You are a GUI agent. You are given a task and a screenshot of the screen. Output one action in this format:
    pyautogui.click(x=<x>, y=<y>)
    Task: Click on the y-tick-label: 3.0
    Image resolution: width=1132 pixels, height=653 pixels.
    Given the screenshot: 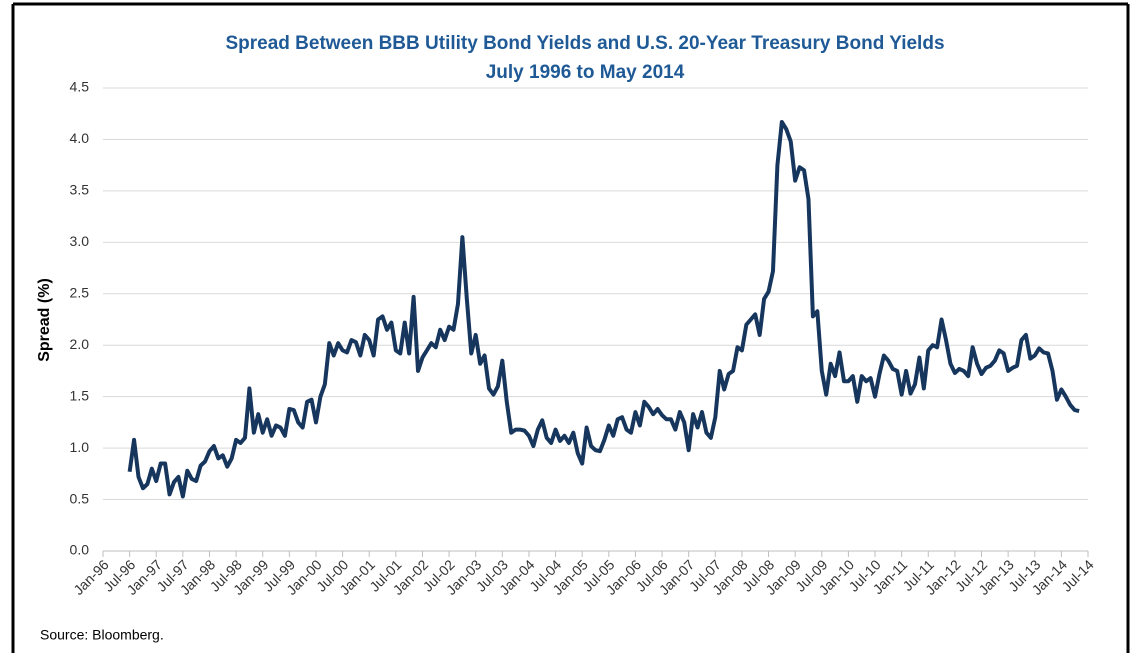 What is the action you would take?
    pyautogui.click(x=80, y=241)
    